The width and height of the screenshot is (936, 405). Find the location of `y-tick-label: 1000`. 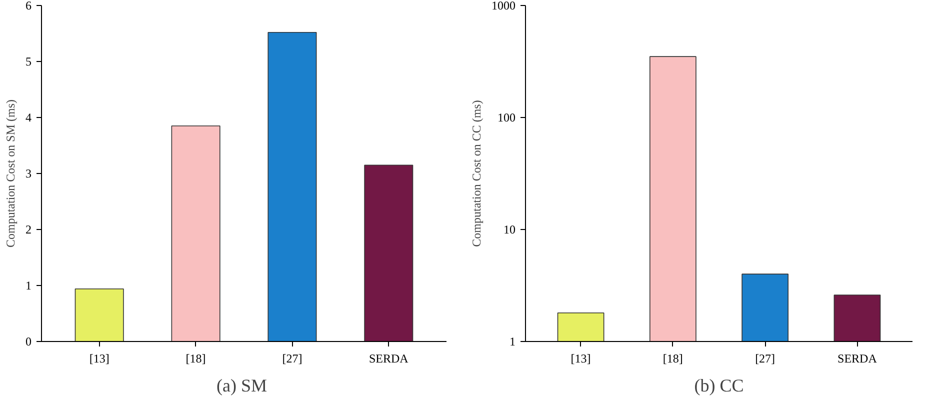

y-tick-label: 1000 is located at coordinates (504, 6).